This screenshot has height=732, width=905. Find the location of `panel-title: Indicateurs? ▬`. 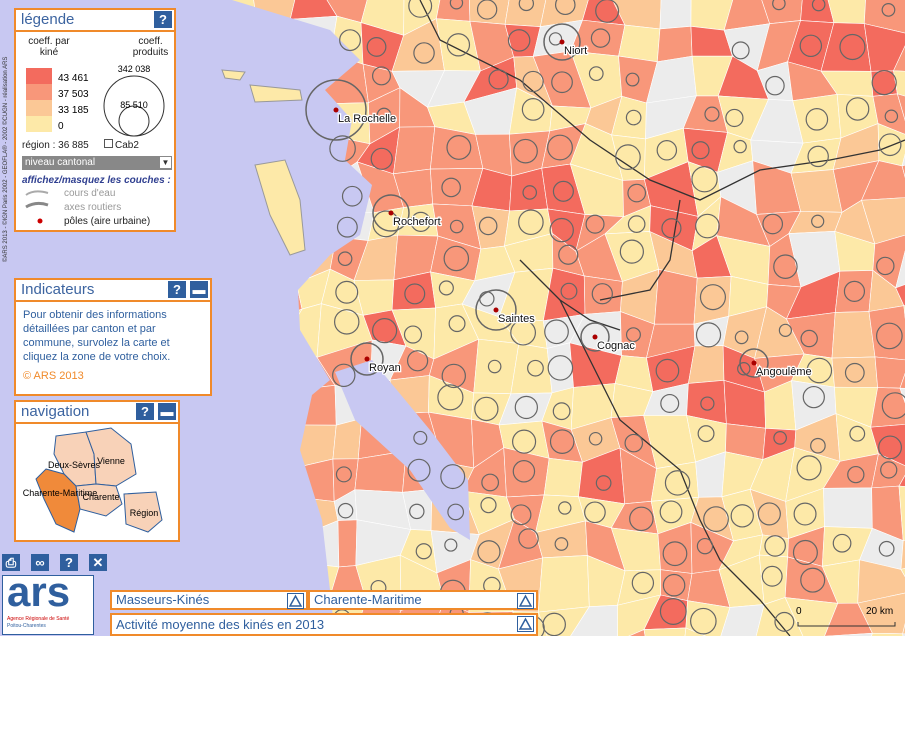

panel-title: Indicateurs? ▬ is located at coordinates (113, 291).